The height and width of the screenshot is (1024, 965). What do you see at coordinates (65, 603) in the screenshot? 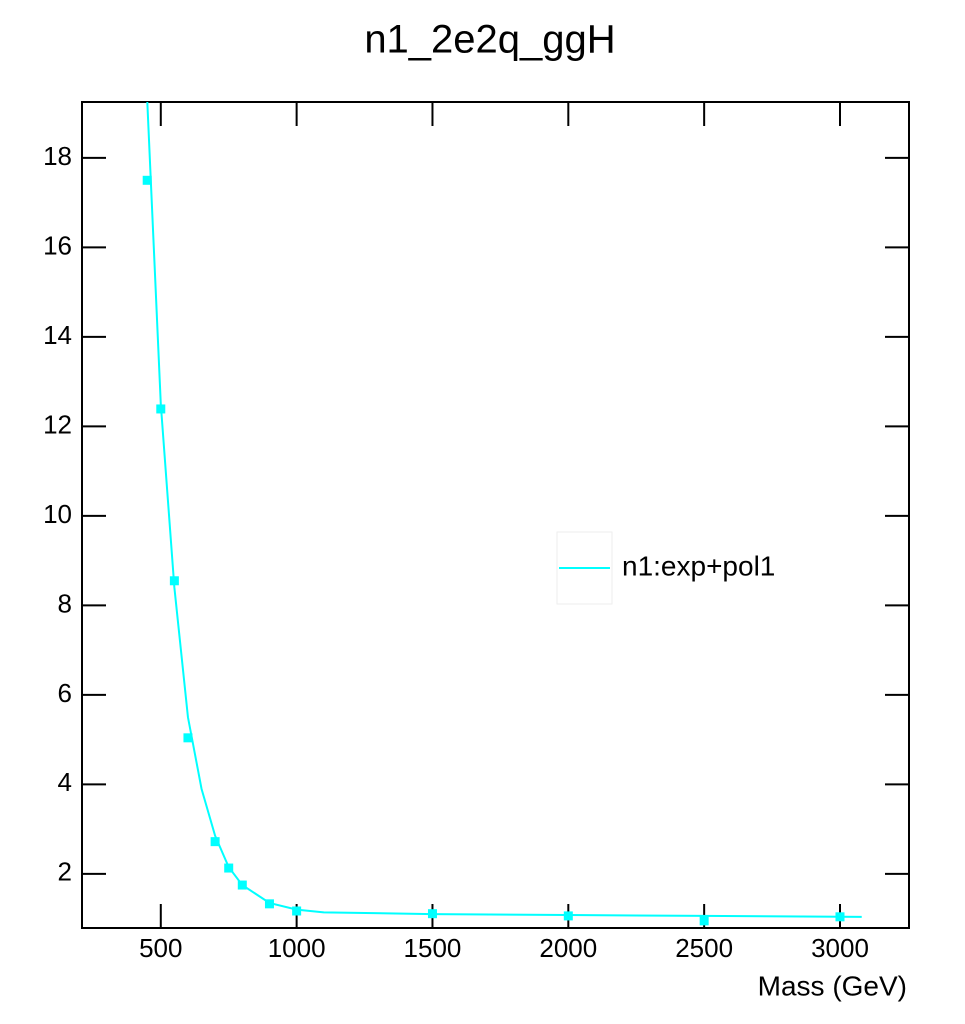
I see `y-tick-label: 8` at bounding box center [65, 603].